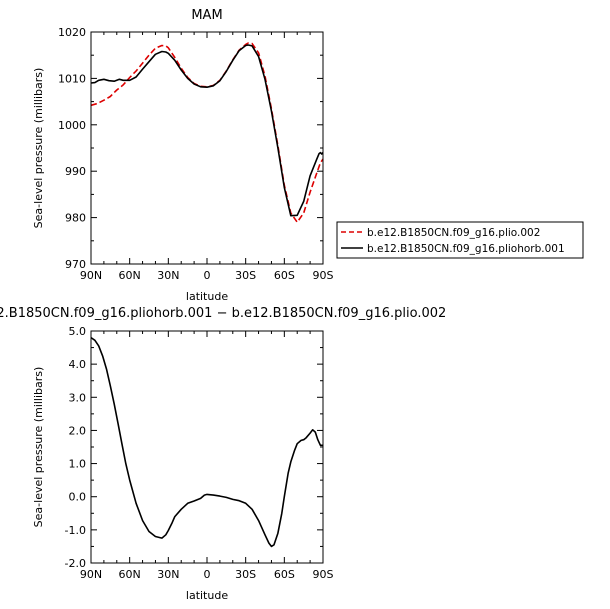 The height and width of the screenshot is (609, 610). I want to click on y-tick-label: 1010, so click(72, 78).